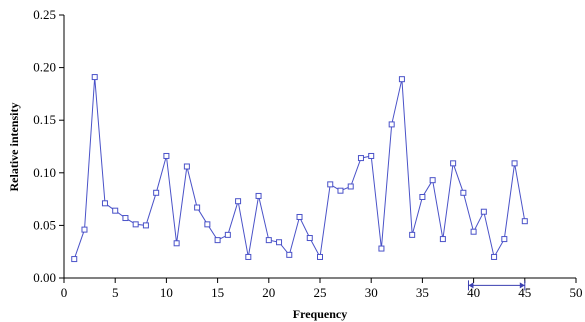  I want to click on chart-annotations, so click(496, 285).